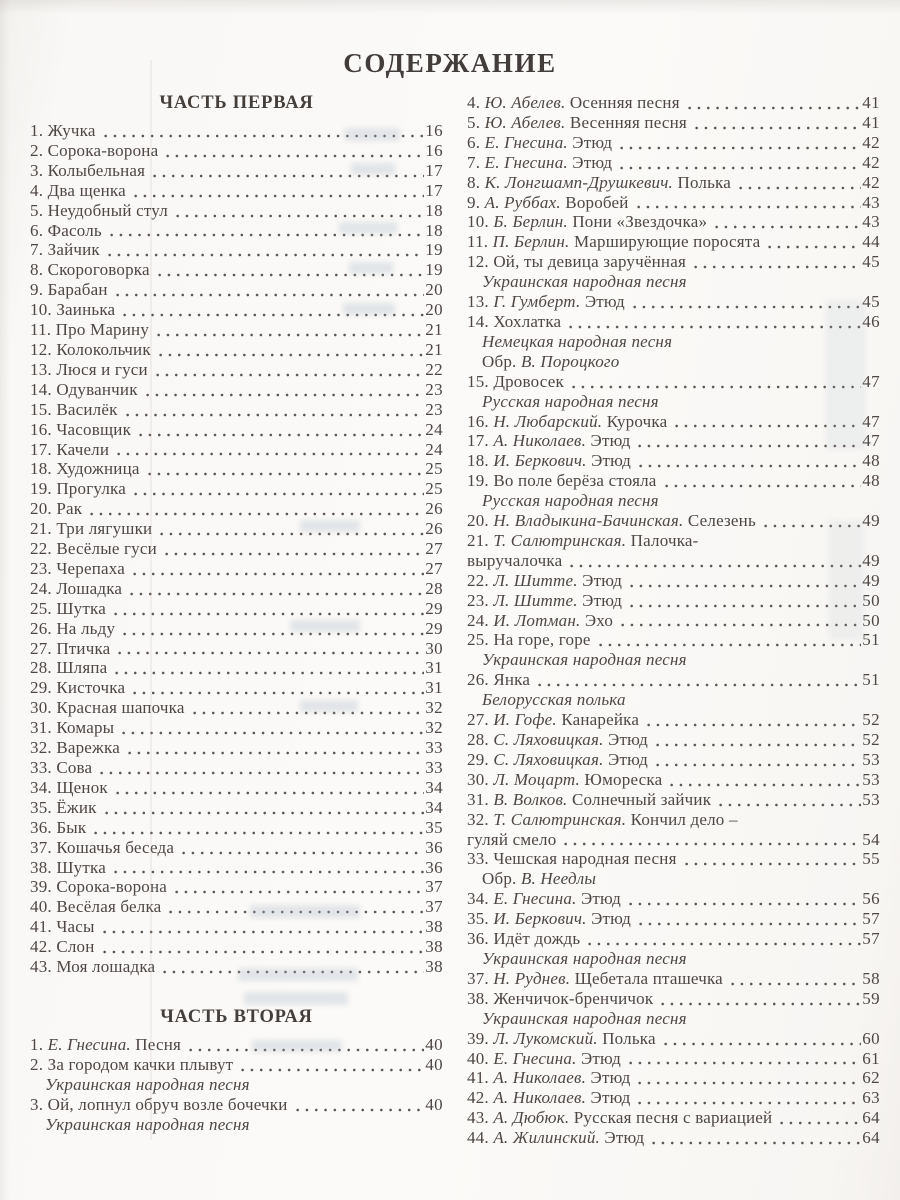 This screenshot has height=1200, width=900. Describe the element at coordinates (549, 1098) in the screenshot. I see `entry-text: 42. А. Николаев. Этюд` at that location.